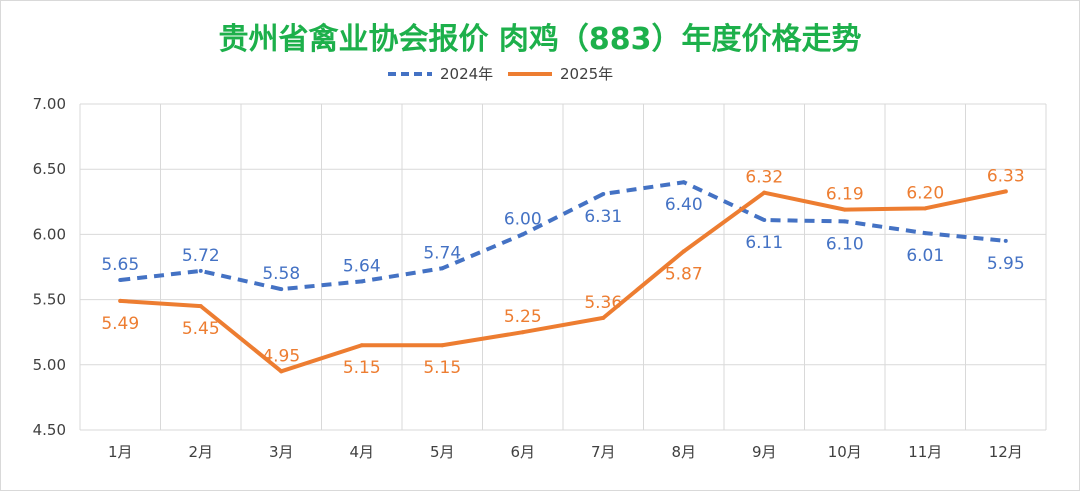  Describe the element at coordinates (49, 267) in the screenshot. I see `y-axis: 4.50 5.00 5.50 6.00 6.50 7.00` at that location.